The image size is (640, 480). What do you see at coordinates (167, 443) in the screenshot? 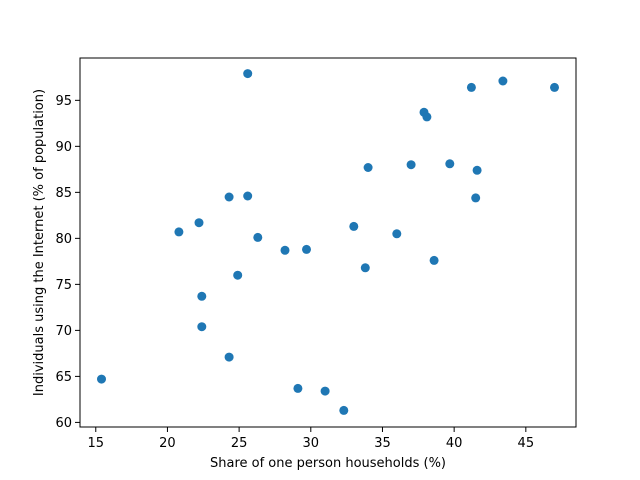
I see `x-tick-label: 20` at bounding box center [167, 443].